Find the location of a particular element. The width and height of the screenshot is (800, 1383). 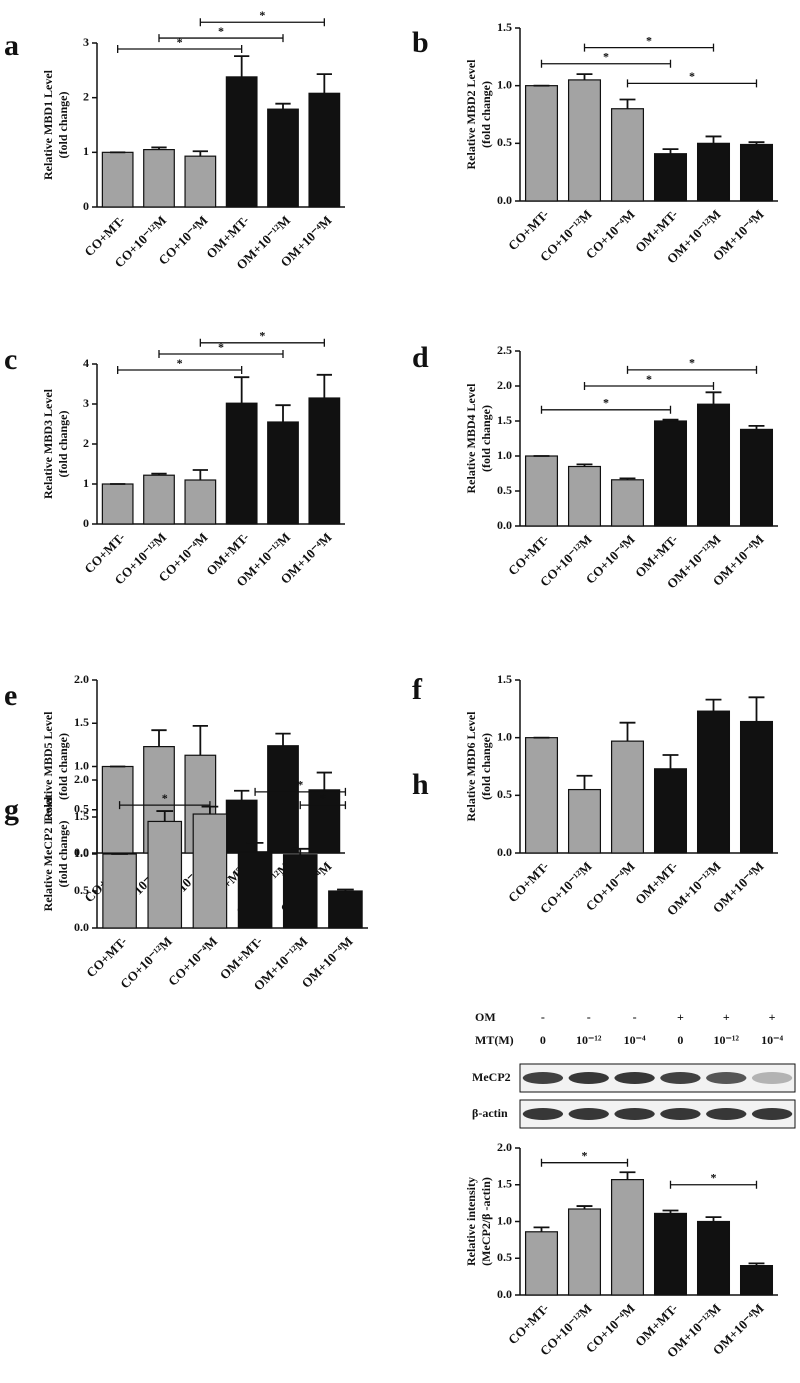

y-tick-label: 0 is located at coordinates (86, 523).